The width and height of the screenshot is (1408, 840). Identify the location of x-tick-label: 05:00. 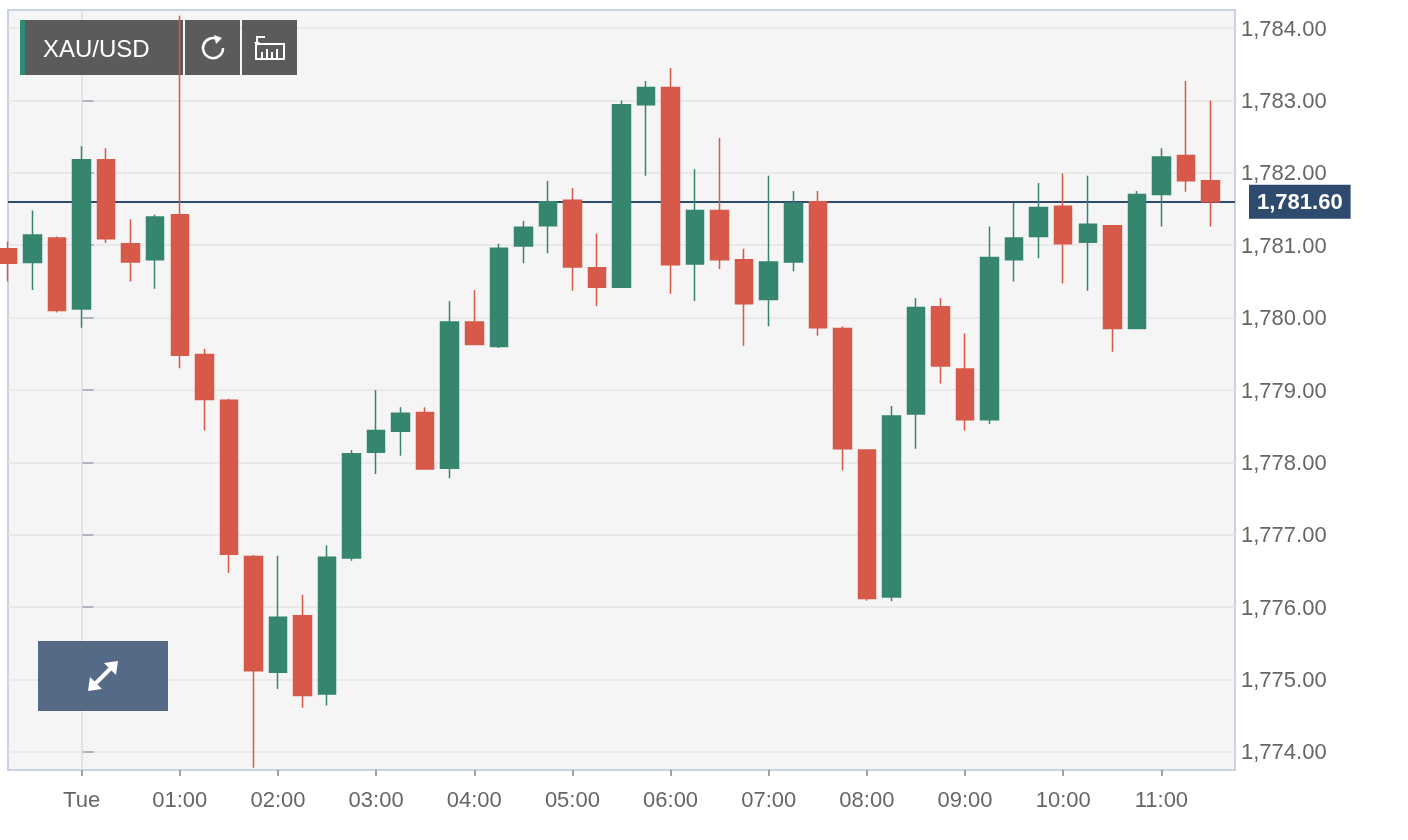
(572, 799).